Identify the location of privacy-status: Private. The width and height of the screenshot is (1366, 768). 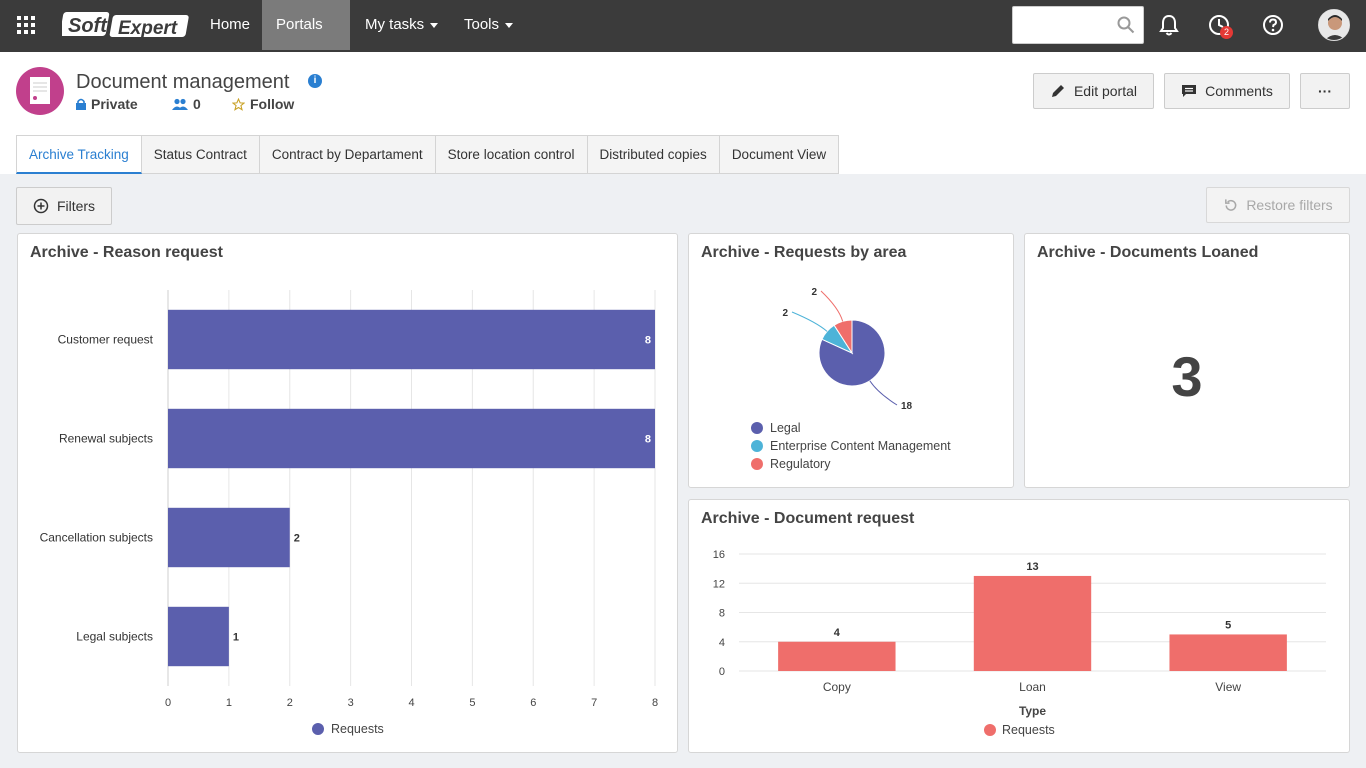
(107, 104).